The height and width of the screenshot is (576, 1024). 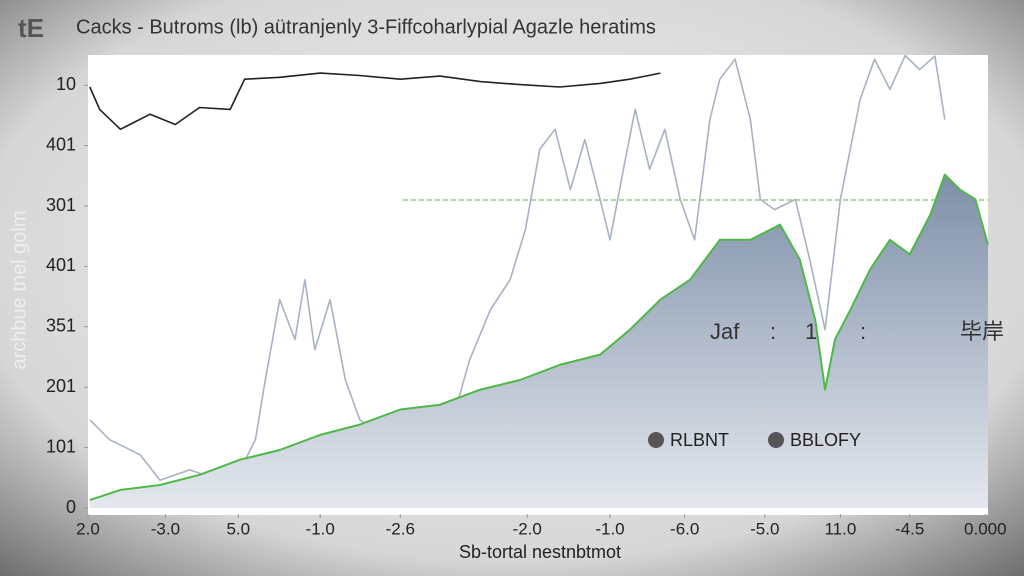 What do you see at coordinates (88, 528) in the screenshot?
I see `x-tick-label: 2.0` at bounding box center [88, 528].